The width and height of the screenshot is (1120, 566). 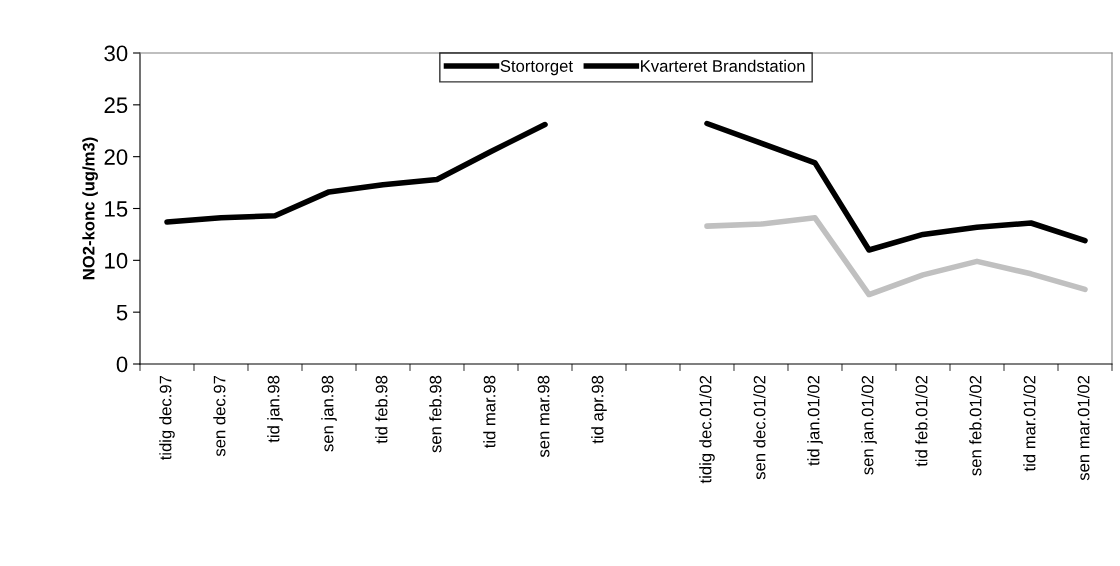 I want to click on x-tick-label: tid jan.01/02, so click(x=815, y=420).